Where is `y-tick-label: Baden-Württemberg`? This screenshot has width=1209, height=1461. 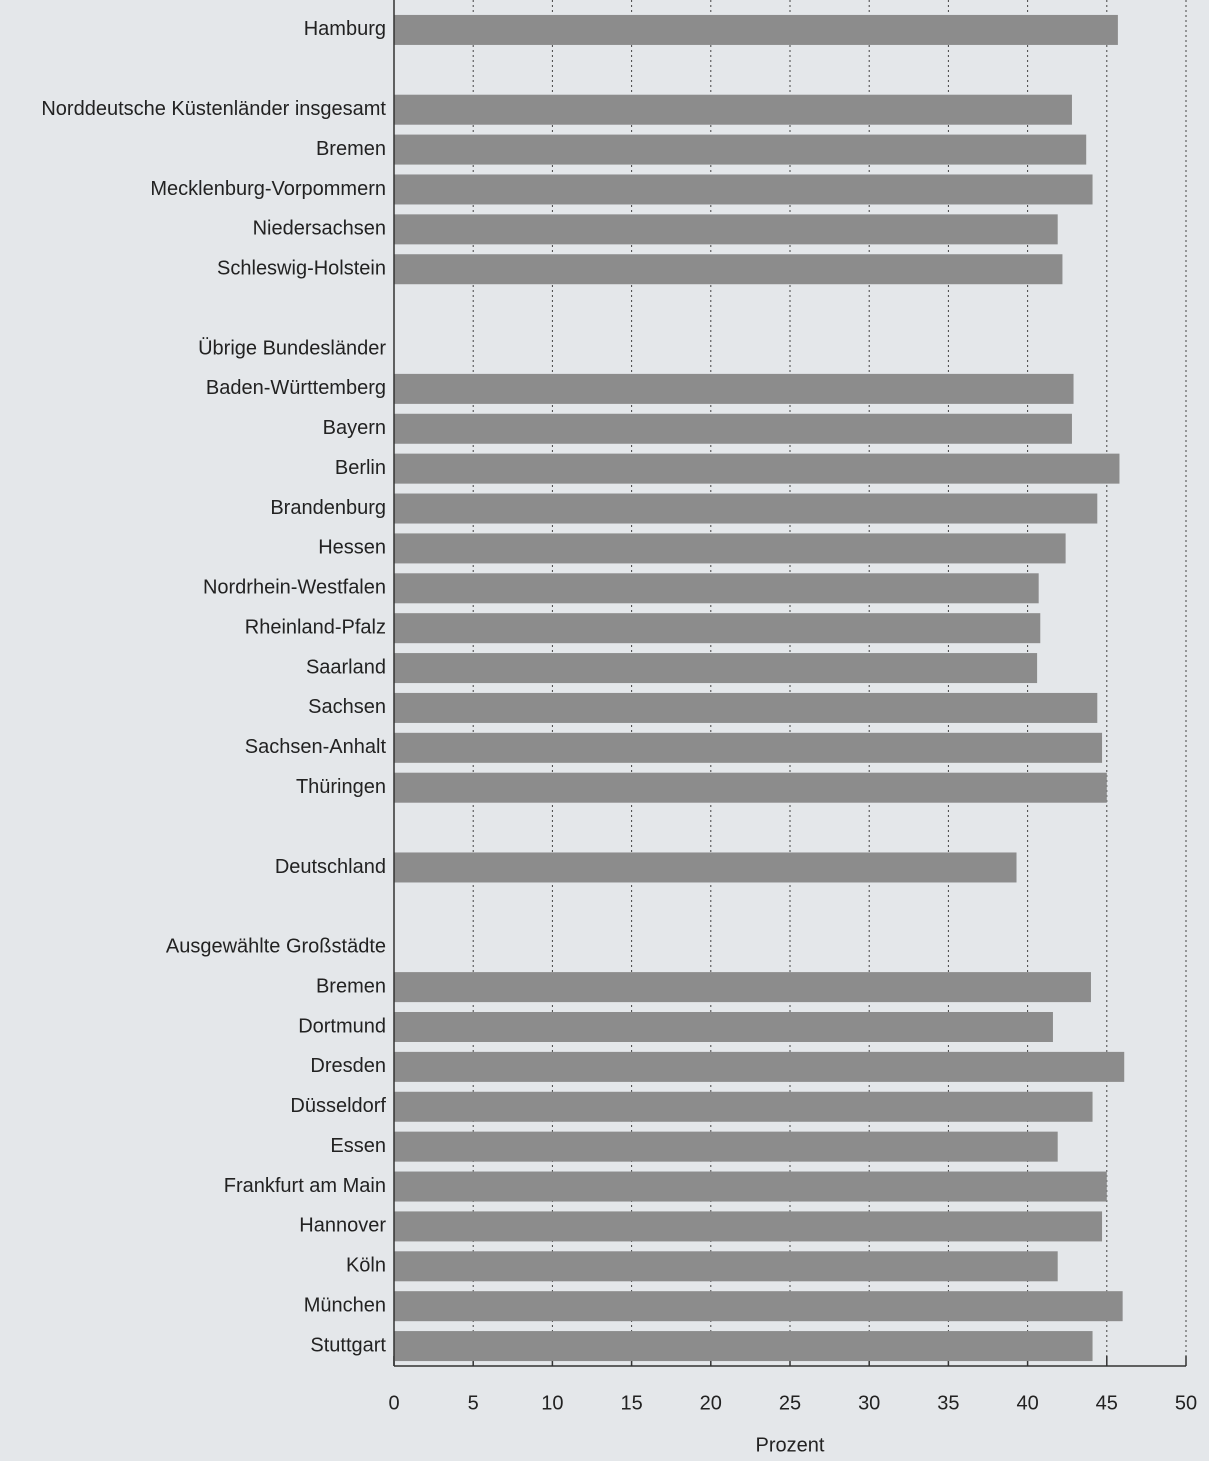
y-tick-label: Baden-Württemberg is located at coordinates (296, 388).